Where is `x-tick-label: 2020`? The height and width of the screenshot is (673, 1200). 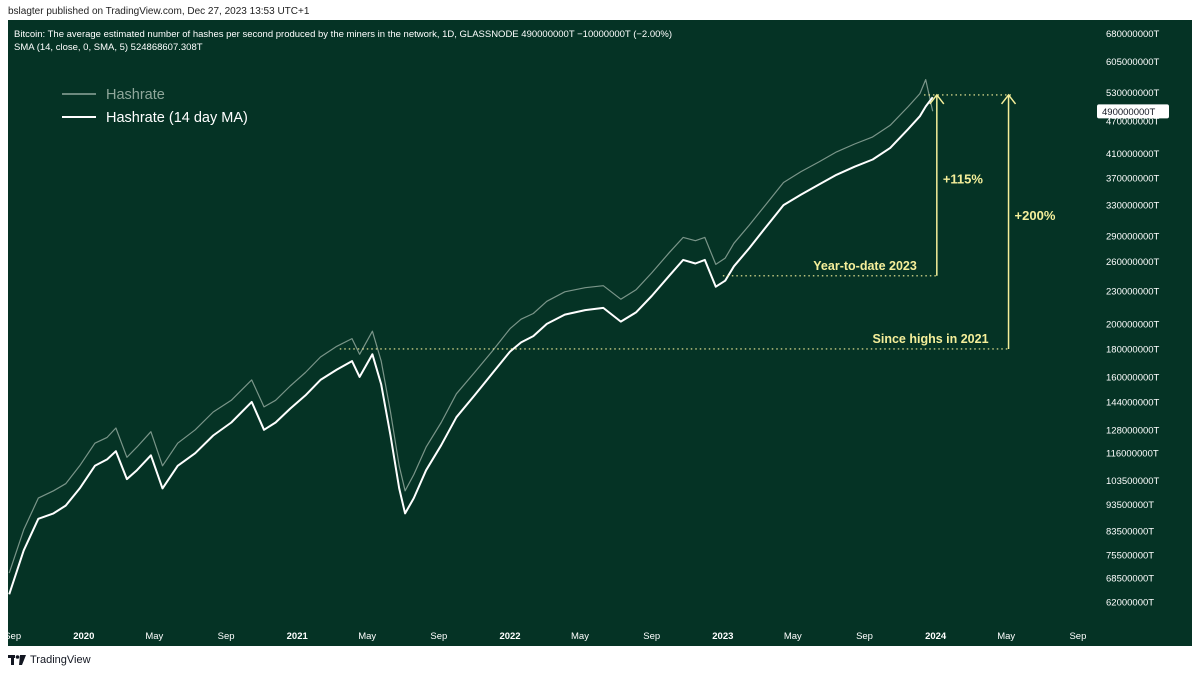 x-tick-label: 2020 is located at coordinates (83, 636).